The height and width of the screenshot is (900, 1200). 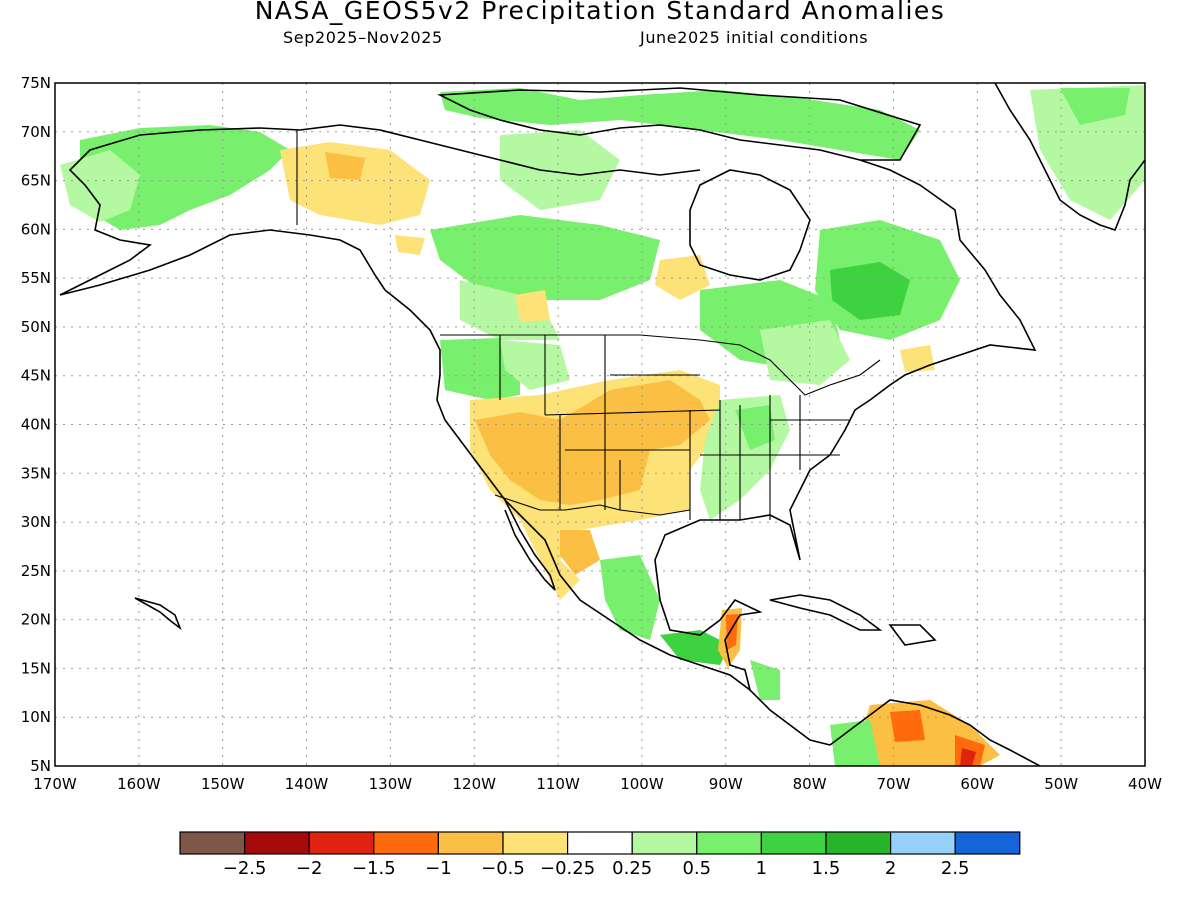 I want to click on lat-tick-label: 65N, so click(x=36, y=181).